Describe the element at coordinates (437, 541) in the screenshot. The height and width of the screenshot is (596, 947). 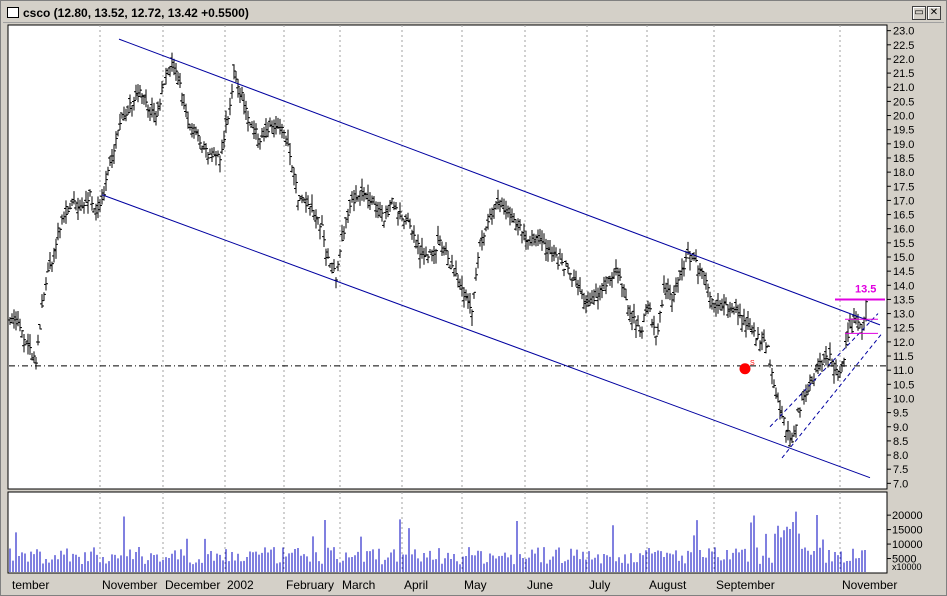
I see `volume-bars` at that location.